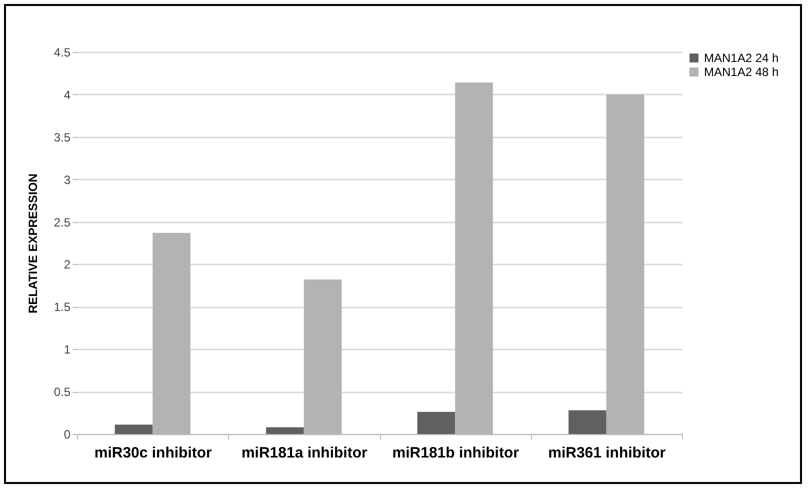  What do you see at coordinates (62, 222) in the screenshot?
I see `y-tick-label: 2.5` at bounding box center [62, 222].